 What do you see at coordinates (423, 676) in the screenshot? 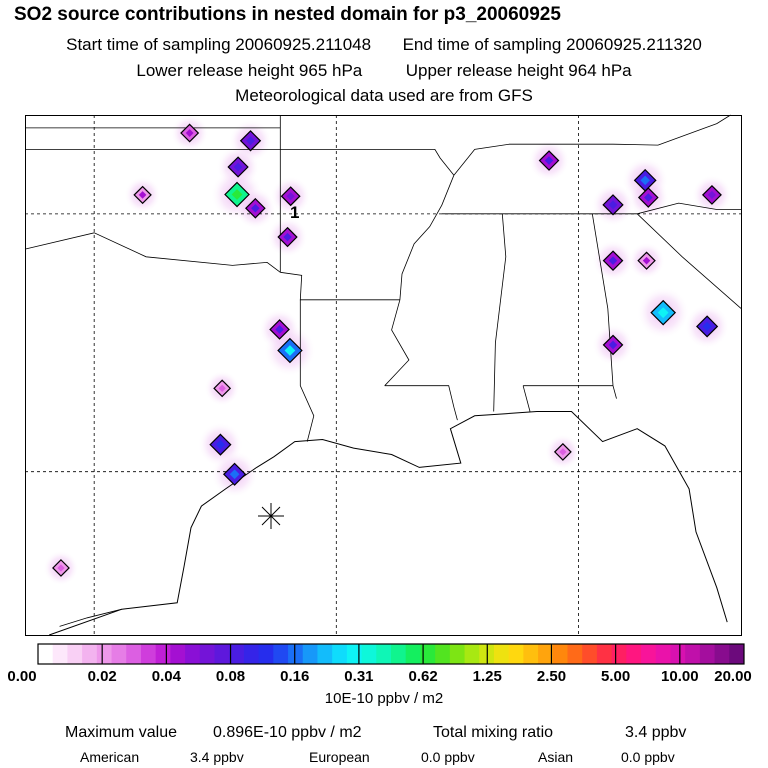
I see `colorbar-tick-label: 0.62` at bounding box center [423, 676].